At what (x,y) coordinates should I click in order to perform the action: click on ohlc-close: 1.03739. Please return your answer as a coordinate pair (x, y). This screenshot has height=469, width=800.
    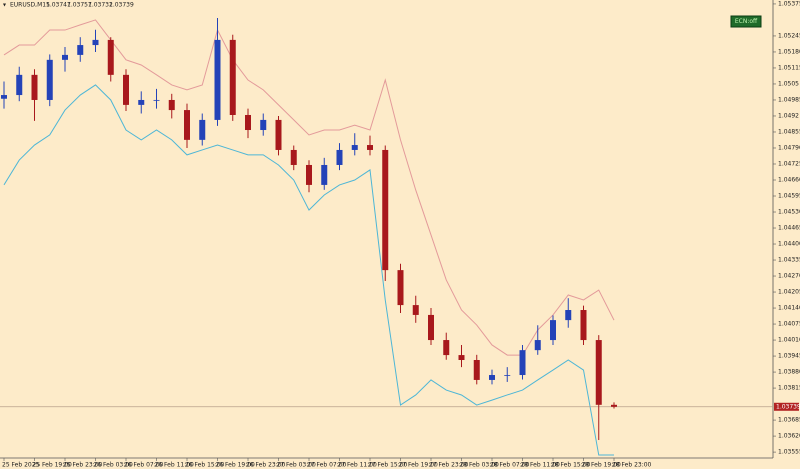
    Looking at the image, I should click on (121, 5).